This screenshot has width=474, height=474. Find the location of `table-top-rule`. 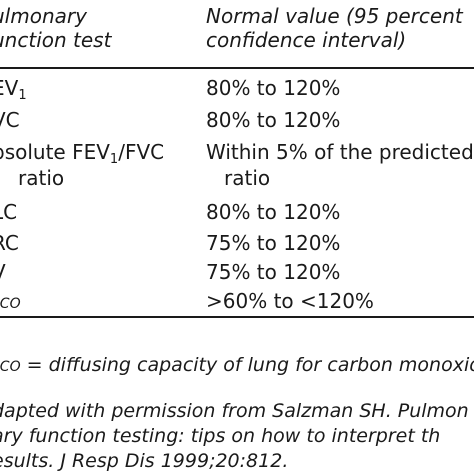

table-top-rule is located at coordinates (237, 68).